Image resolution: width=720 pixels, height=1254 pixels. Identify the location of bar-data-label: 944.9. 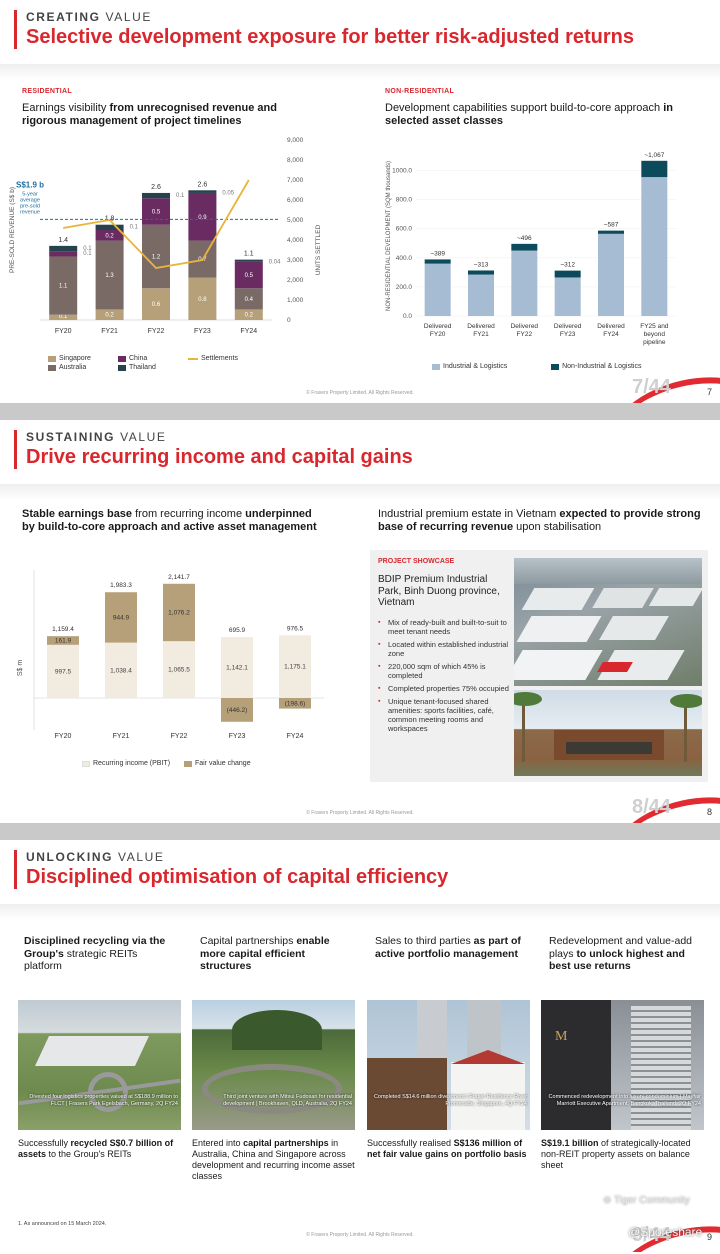
(121, 617).